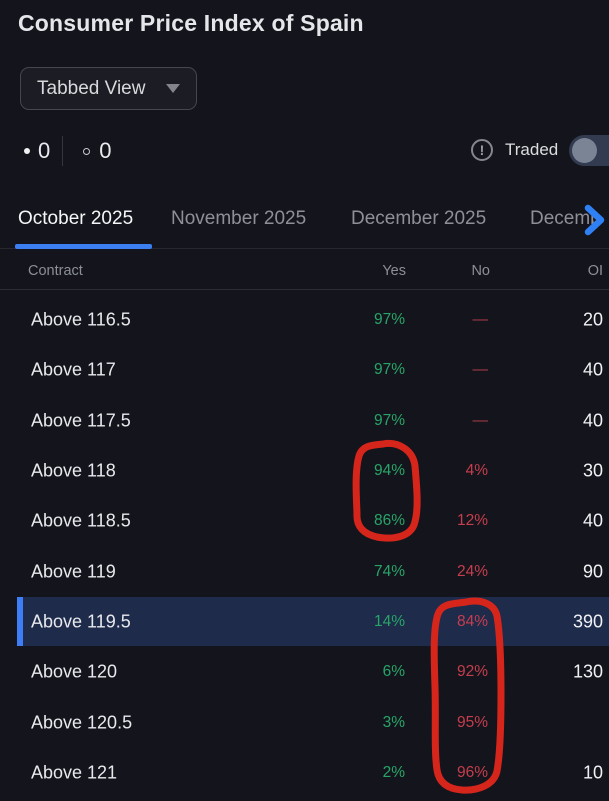  I want to click on table-row: Above 117 97% — 40, so click(304, 370).